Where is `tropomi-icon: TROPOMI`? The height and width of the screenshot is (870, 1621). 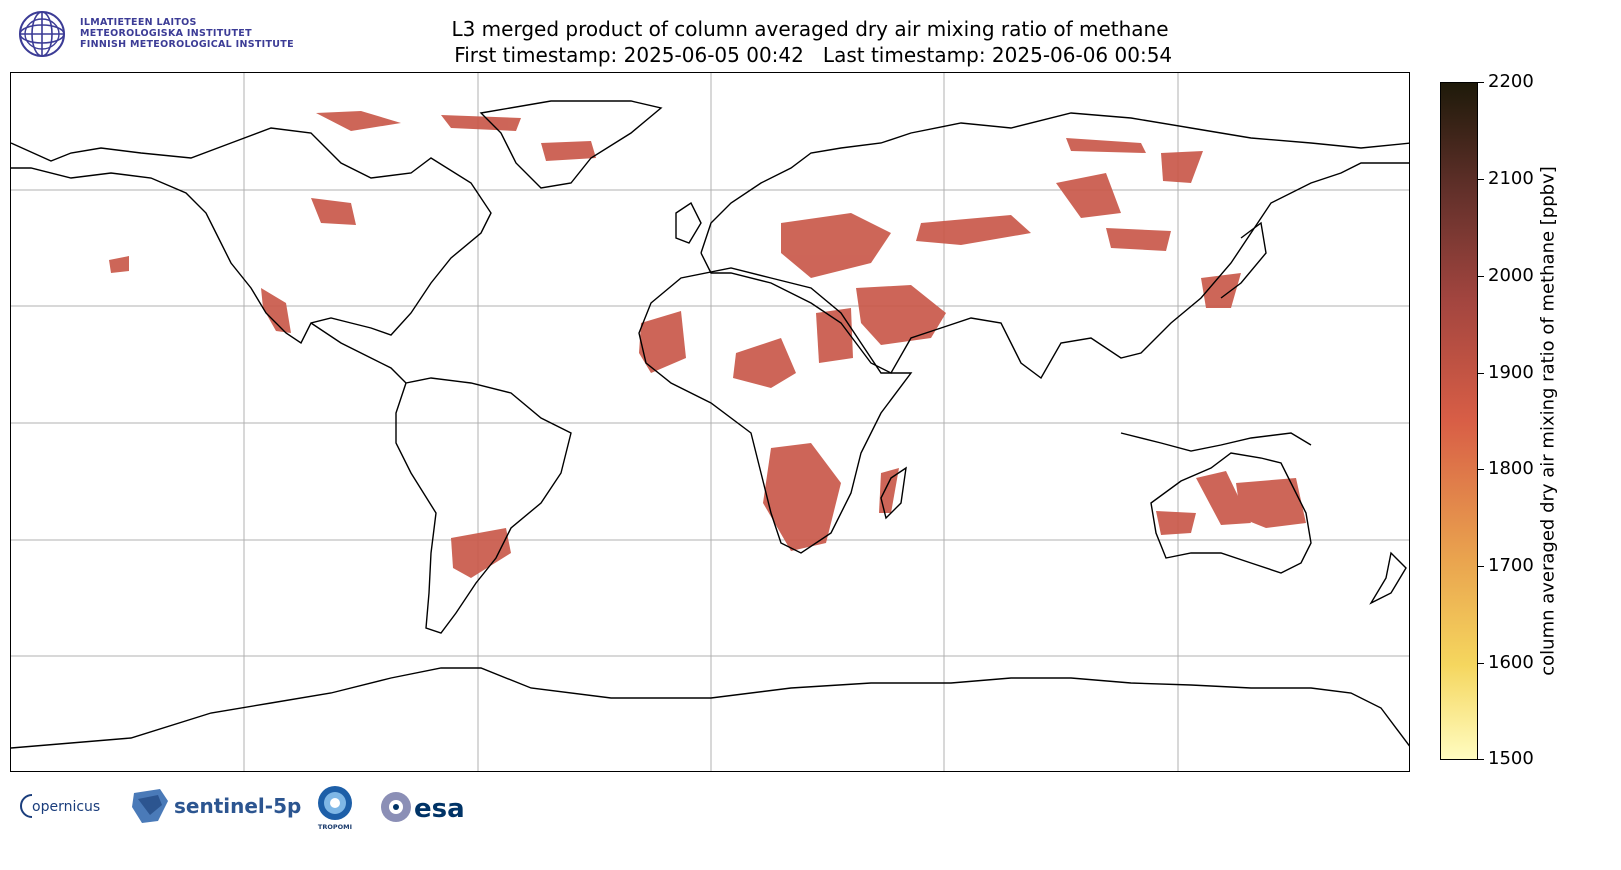
tropomi-icon: TROPOMI is located at coordinates (335, 808).